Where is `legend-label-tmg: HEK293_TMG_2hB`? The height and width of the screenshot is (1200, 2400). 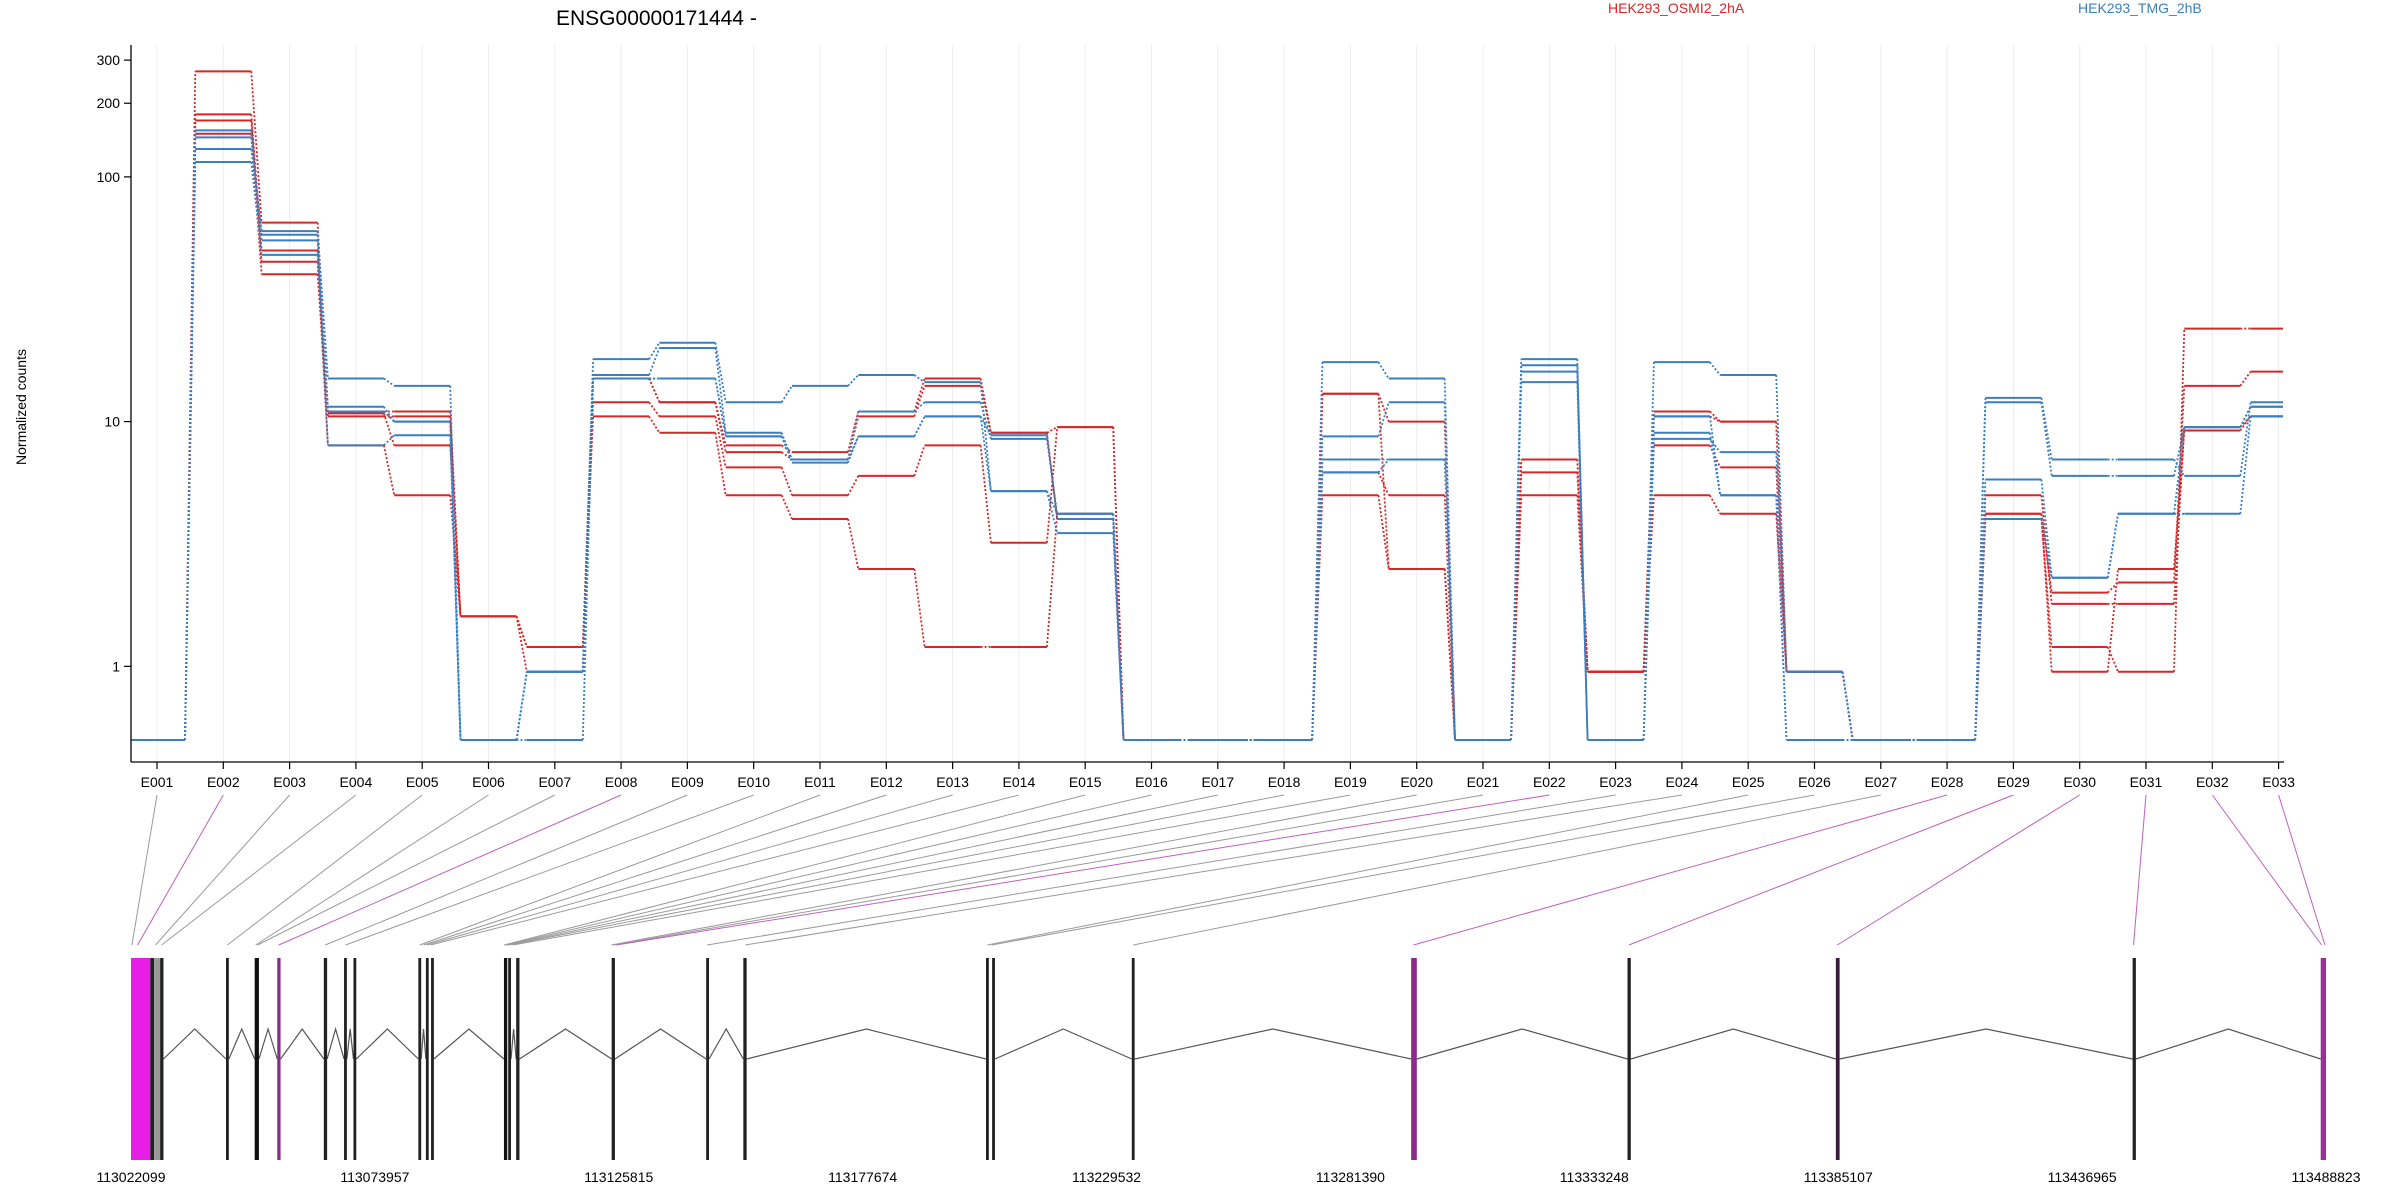 legend-label-tmg: HEK293_TMG_2hB is located at coordinates (2140, 8).